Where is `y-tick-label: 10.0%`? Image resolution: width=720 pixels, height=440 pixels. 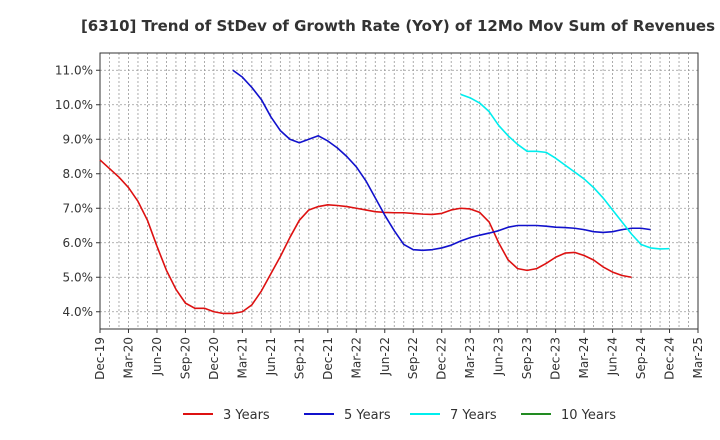
y-tick-label: 10.0% is located at coordinates (74, 105).